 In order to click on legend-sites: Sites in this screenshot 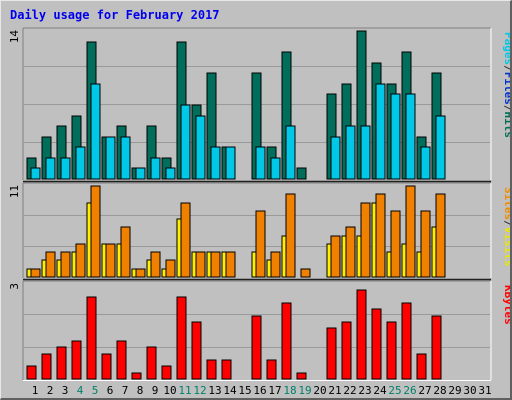, I will do `click(507, 203)`.